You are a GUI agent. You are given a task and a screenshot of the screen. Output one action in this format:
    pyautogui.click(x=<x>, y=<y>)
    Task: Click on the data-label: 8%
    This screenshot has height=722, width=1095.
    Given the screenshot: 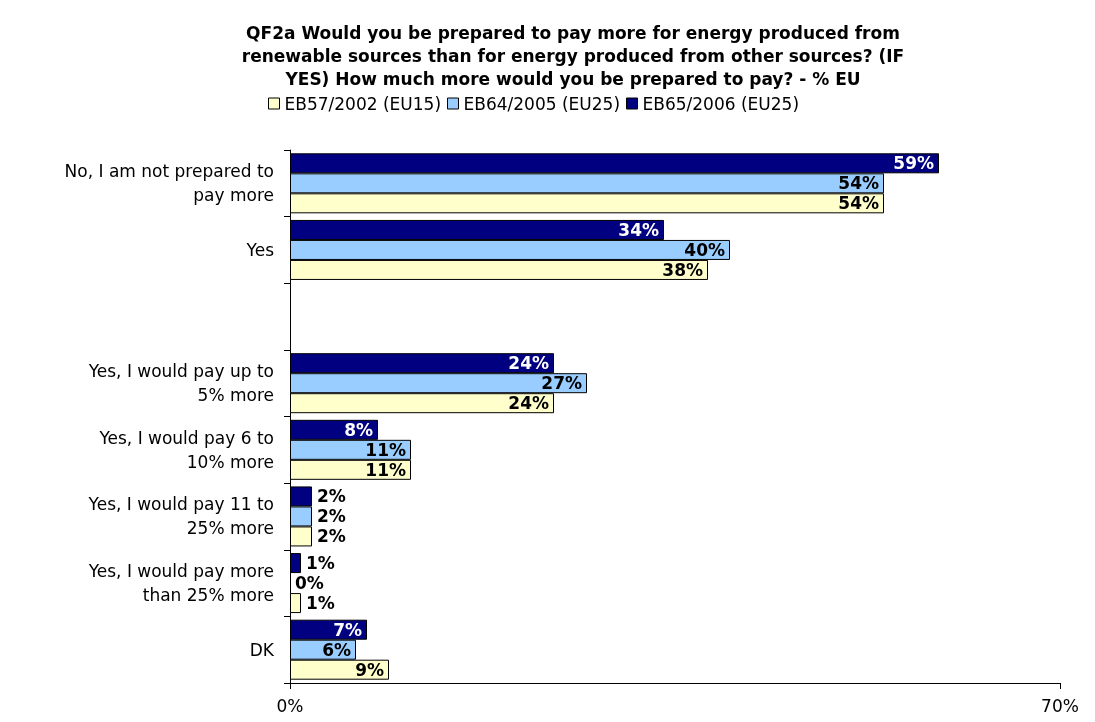 What is the action you would take?
    pyautogui.click(x=358, y=429)
    